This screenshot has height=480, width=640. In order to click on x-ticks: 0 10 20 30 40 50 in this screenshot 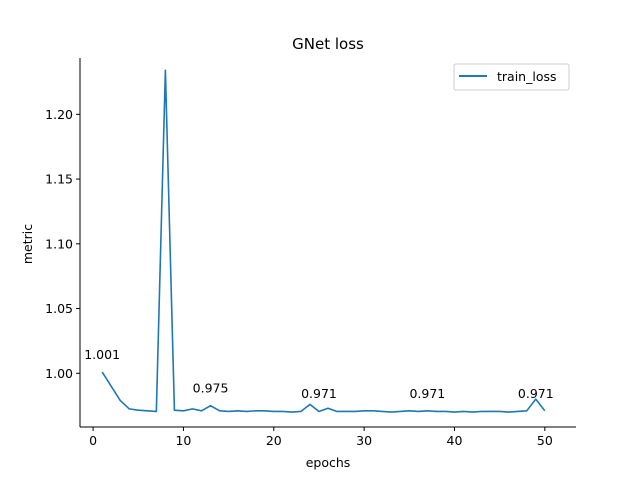, I will do `click(321, 437)`.